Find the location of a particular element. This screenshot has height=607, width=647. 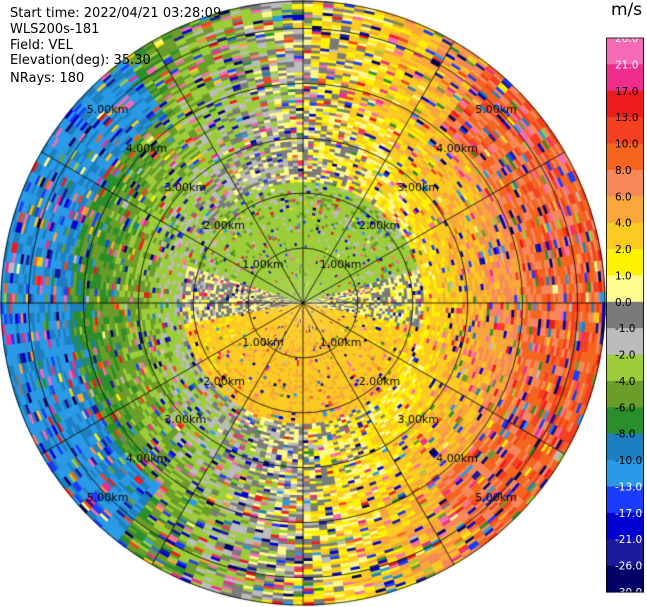

colorbar-tick-label: 13.0 is located at coordinates (626, 118).